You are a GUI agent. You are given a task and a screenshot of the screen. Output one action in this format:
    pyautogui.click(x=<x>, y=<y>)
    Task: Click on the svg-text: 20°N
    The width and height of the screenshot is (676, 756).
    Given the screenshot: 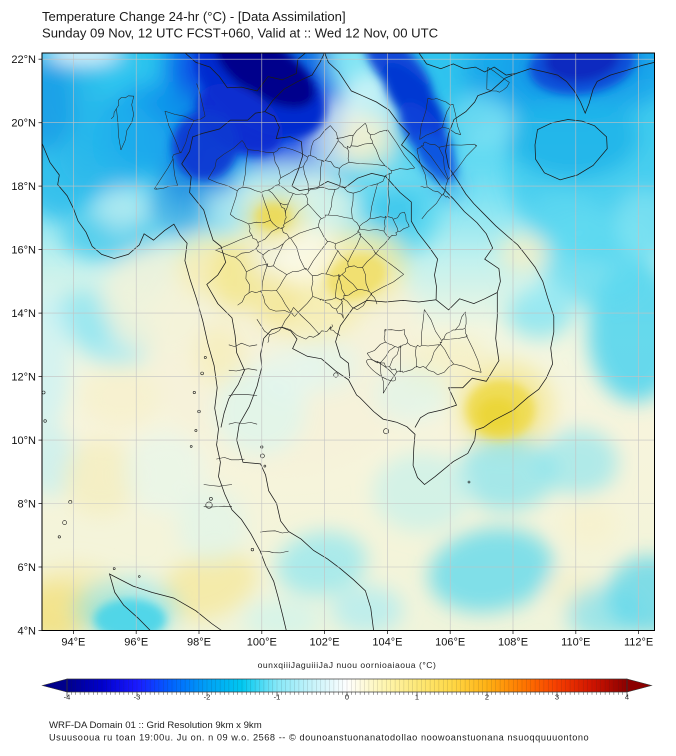 What is the action you would take?
    pyautogui.click(x=23, y=124)
    